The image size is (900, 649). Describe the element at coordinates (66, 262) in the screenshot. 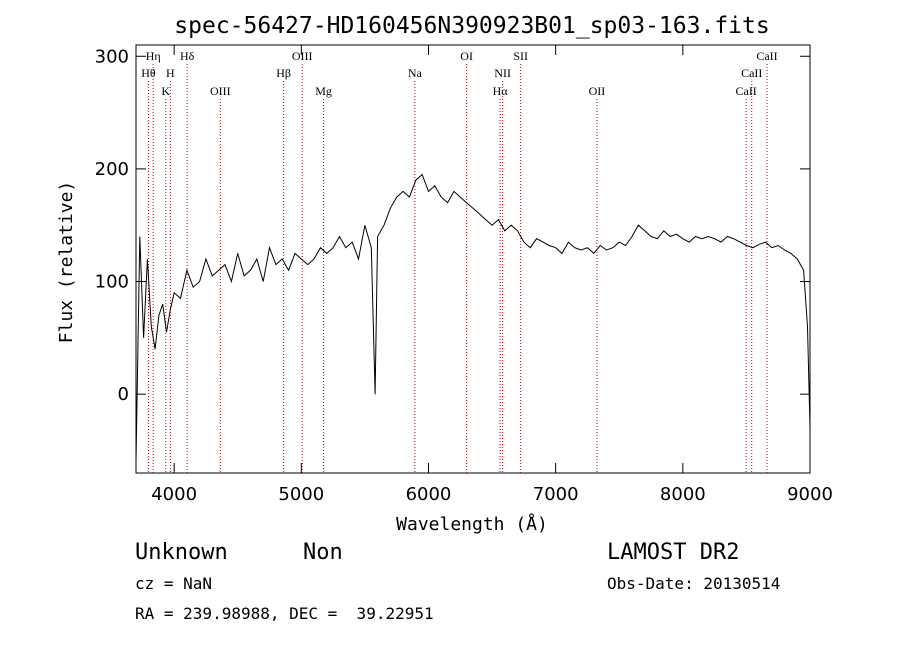

I see `y-axis-label: Flux (relative)` at that location.